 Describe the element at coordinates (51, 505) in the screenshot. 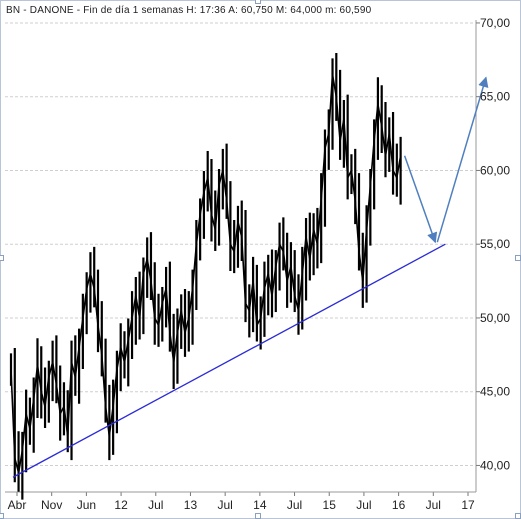

I see `x-tick-label: Nov` at that location.